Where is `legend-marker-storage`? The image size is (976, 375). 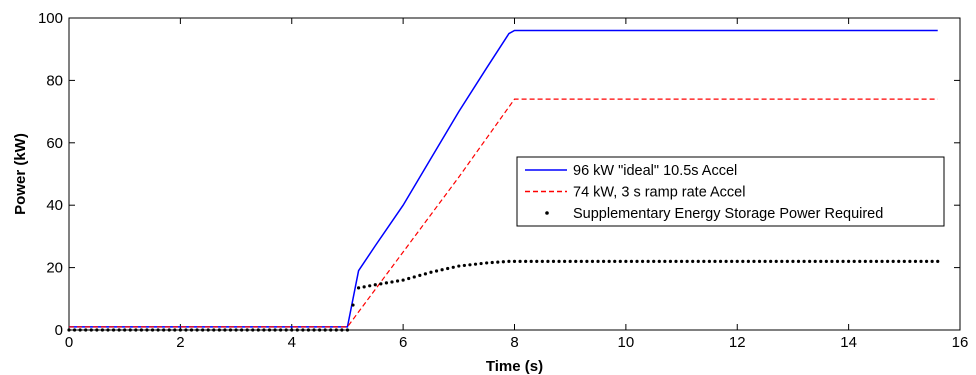 legend-marker-storage is located at coordinates (547, 213).